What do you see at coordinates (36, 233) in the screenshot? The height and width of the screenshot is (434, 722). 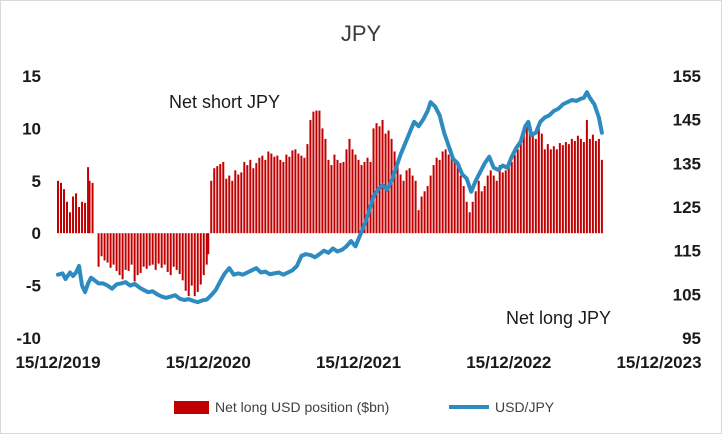 I see `left-axis-tick-label: 0` at bounding box center [36, 233].